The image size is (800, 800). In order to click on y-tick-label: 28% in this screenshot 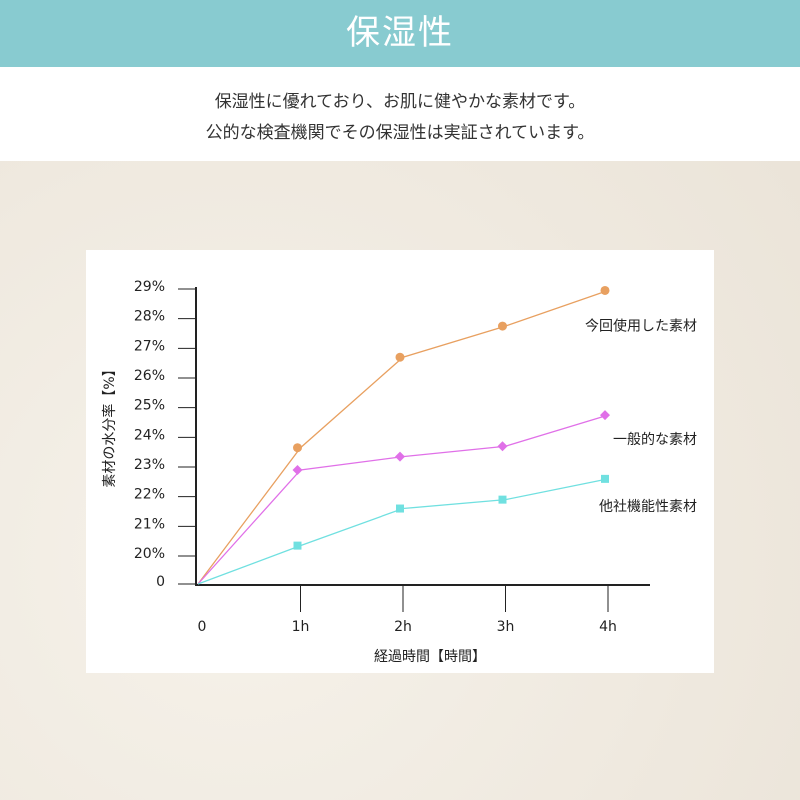, I will do `click(149, 317)`.